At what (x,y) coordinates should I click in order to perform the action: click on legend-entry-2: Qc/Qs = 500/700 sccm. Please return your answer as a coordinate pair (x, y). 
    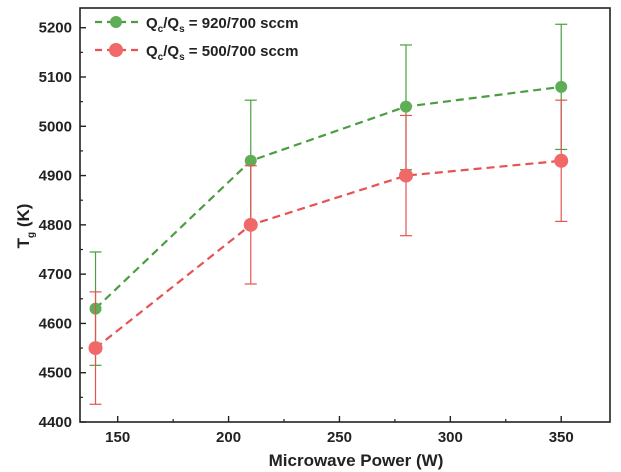
    Looking at the image, I should click on (197, 53).